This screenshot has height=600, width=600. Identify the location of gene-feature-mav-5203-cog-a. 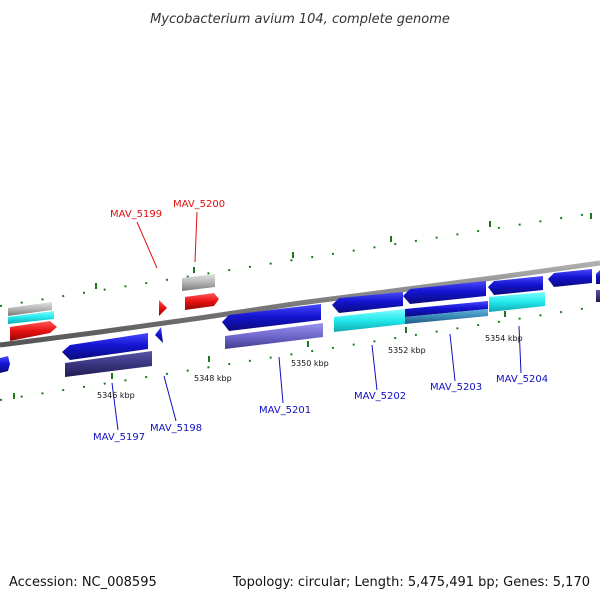
(446, 309).